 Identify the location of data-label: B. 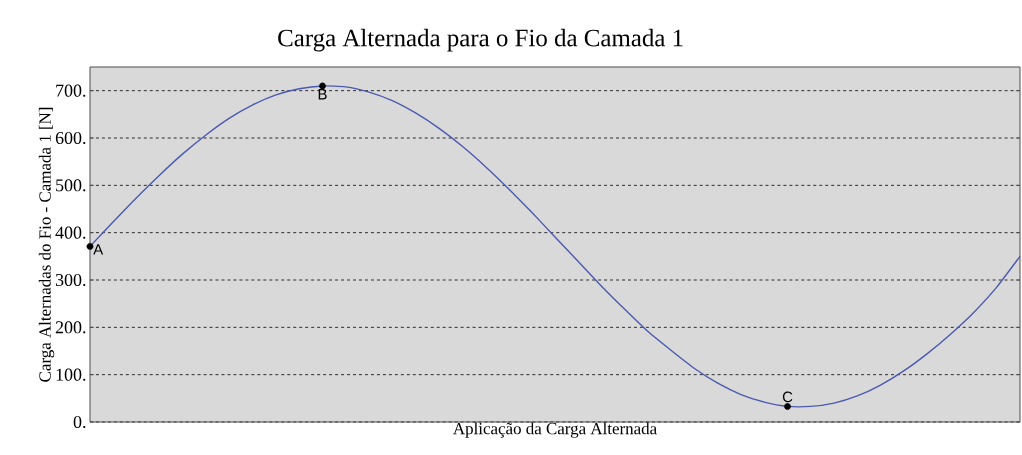
(322, 94).